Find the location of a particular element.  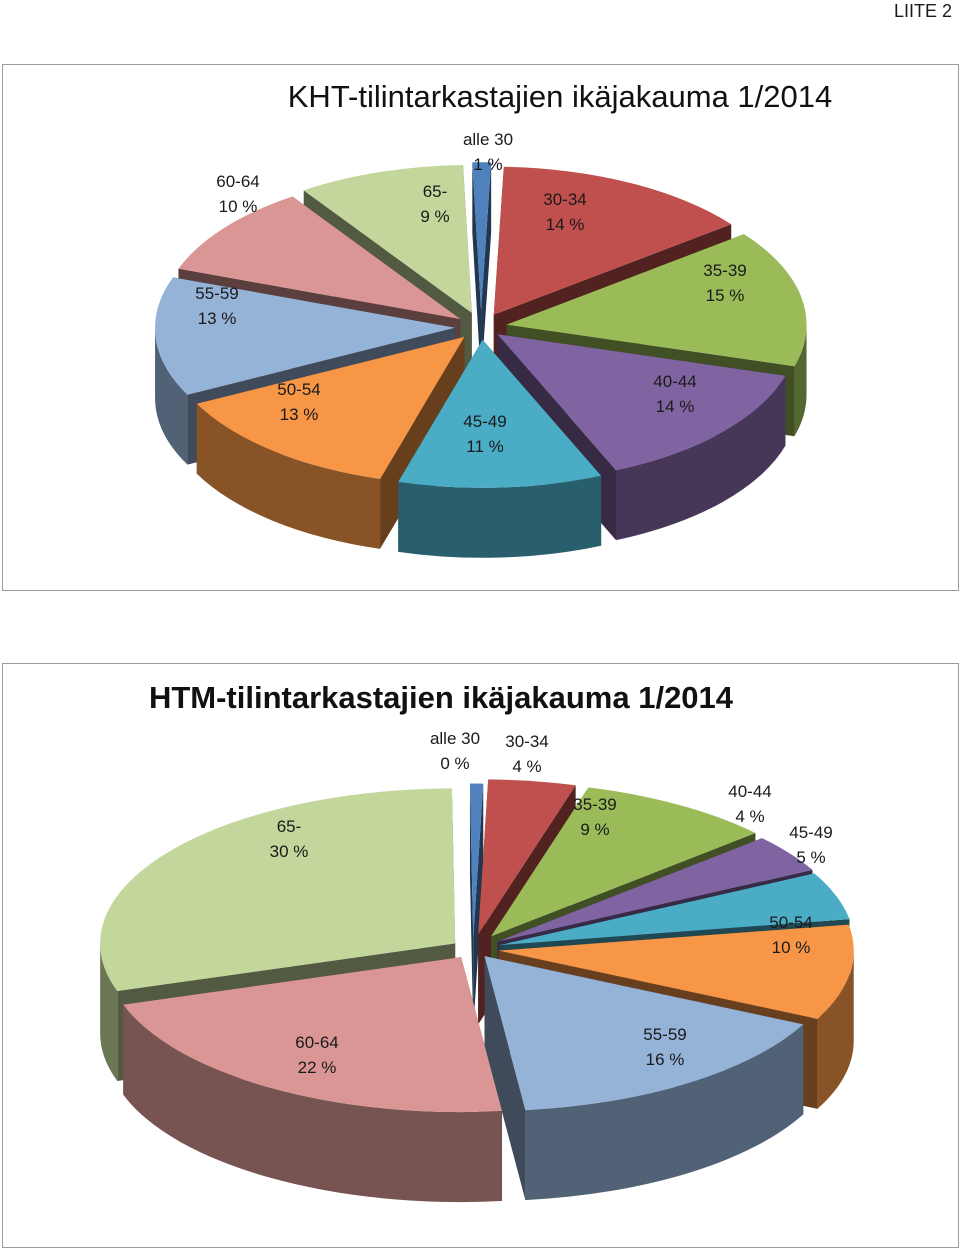

slice-label-60-64: 60-64 22 % is located at coordinates (316, 1055).